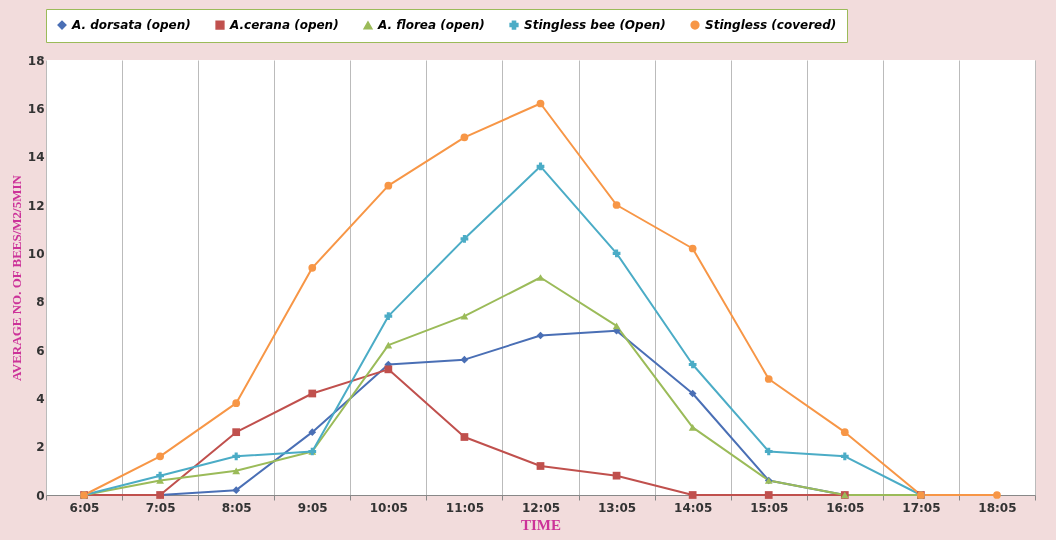 The width and height of the screenshot is (1056, 540). I want to click on x-tick-label: 16:05, so click(845, 507).